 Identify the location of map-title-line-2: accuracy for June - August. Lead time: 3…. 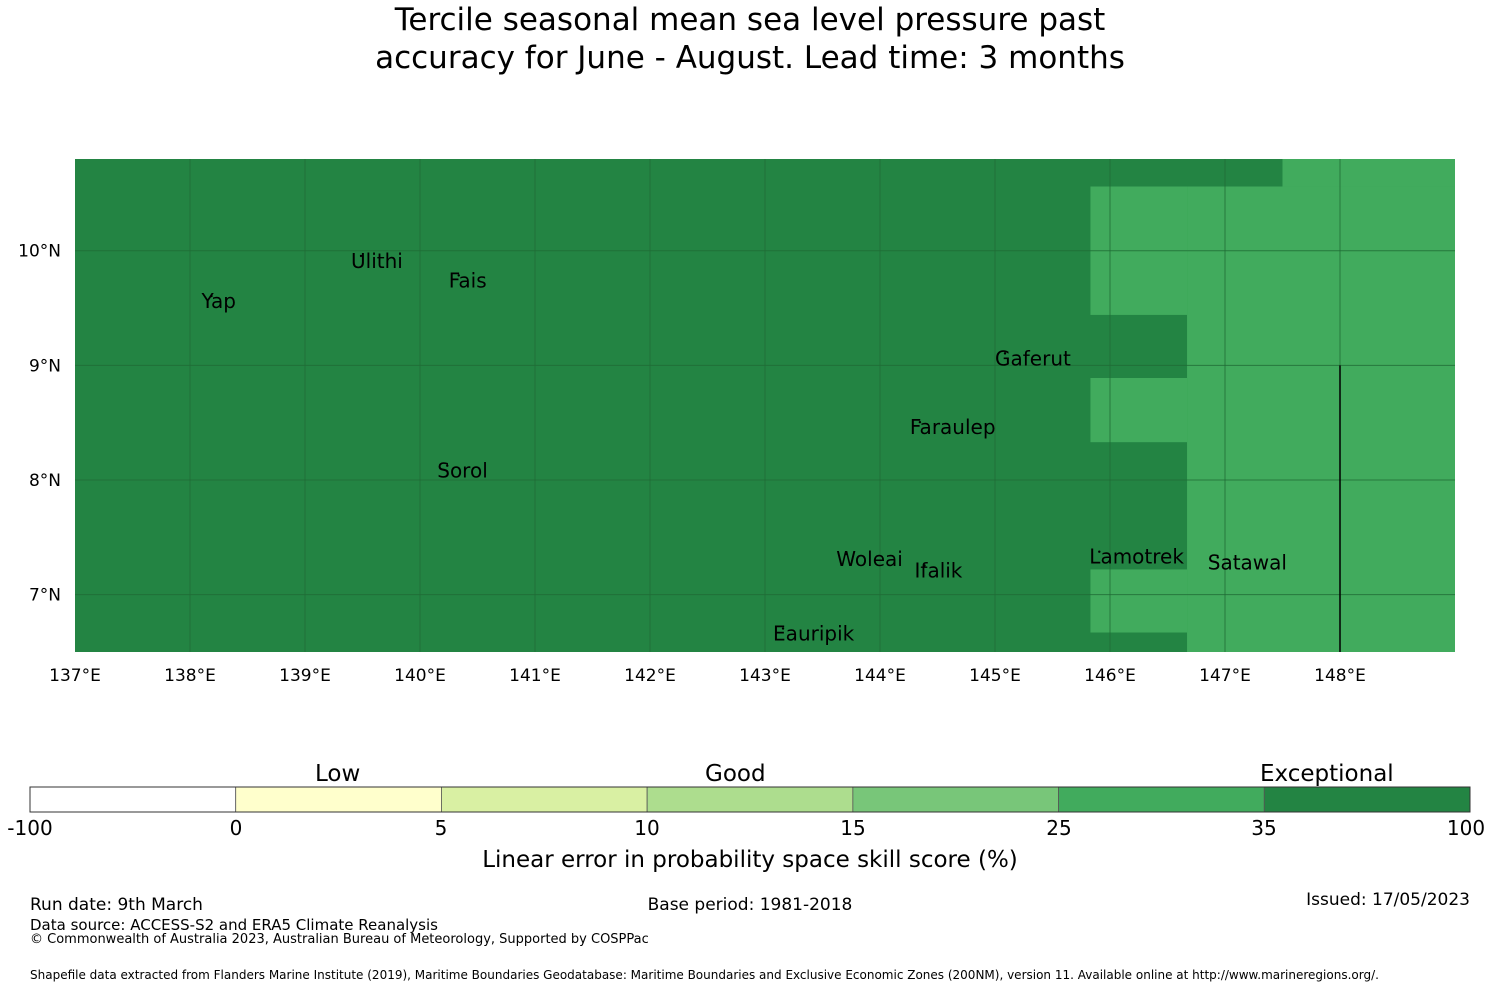
(750, 58).